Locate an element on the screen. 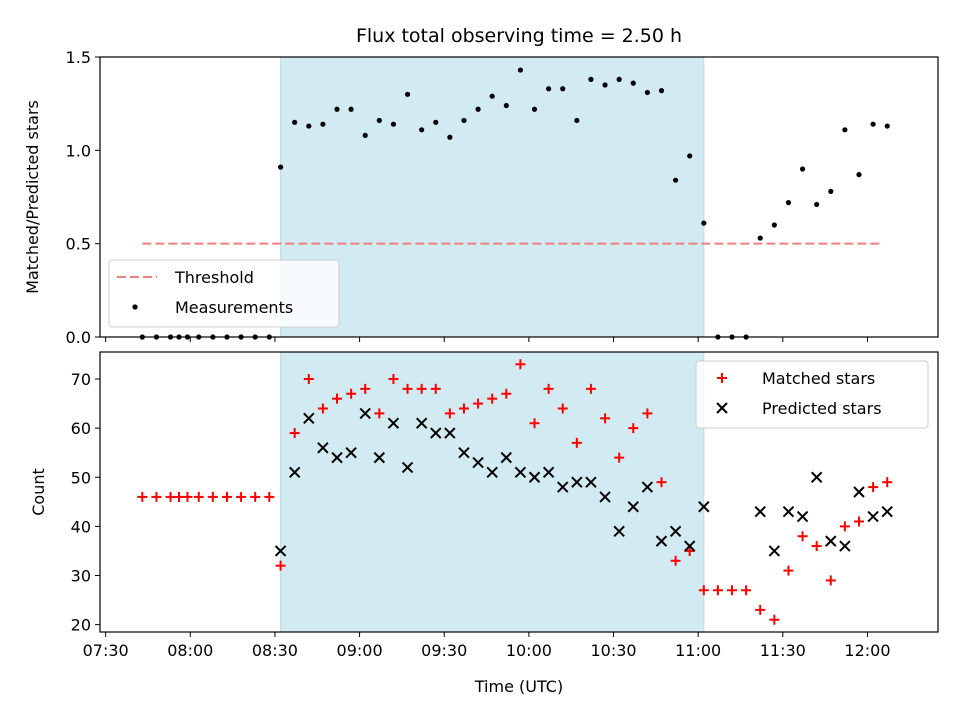 Image resolution: width=960 pixels, height=720 pixels. top-y-axis-label: Matched/Predicted stars is located at coordinates (32, 197).